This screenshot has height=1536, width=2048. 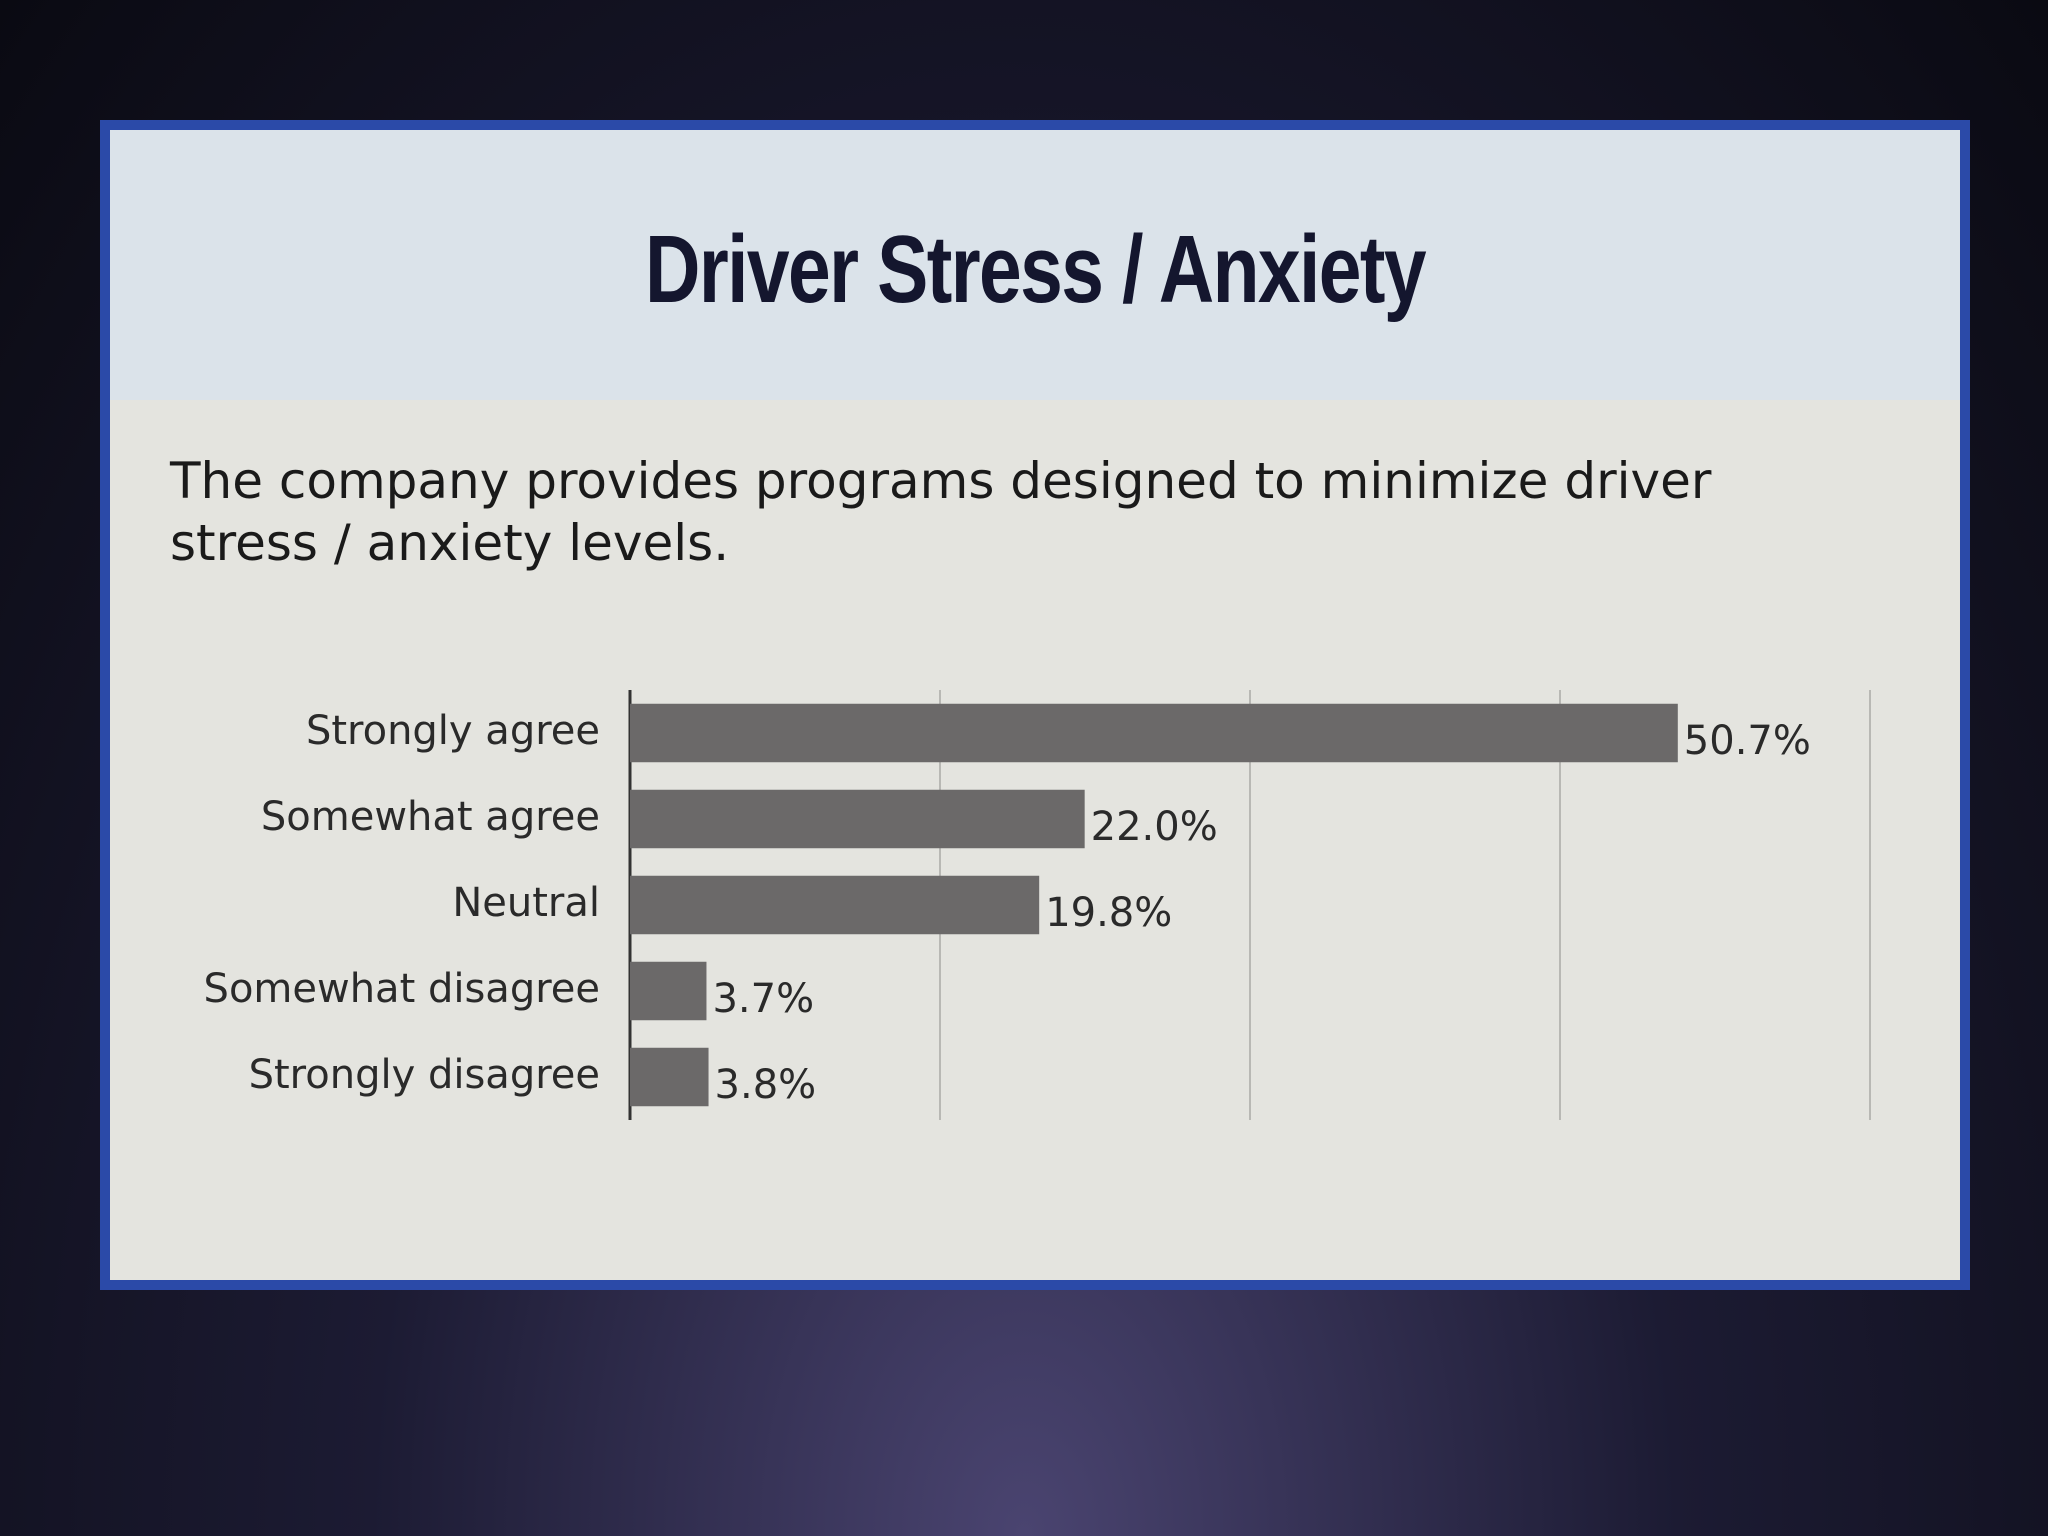 I want to click on y-tick-label: Neutral, so click(x=526, y=903).